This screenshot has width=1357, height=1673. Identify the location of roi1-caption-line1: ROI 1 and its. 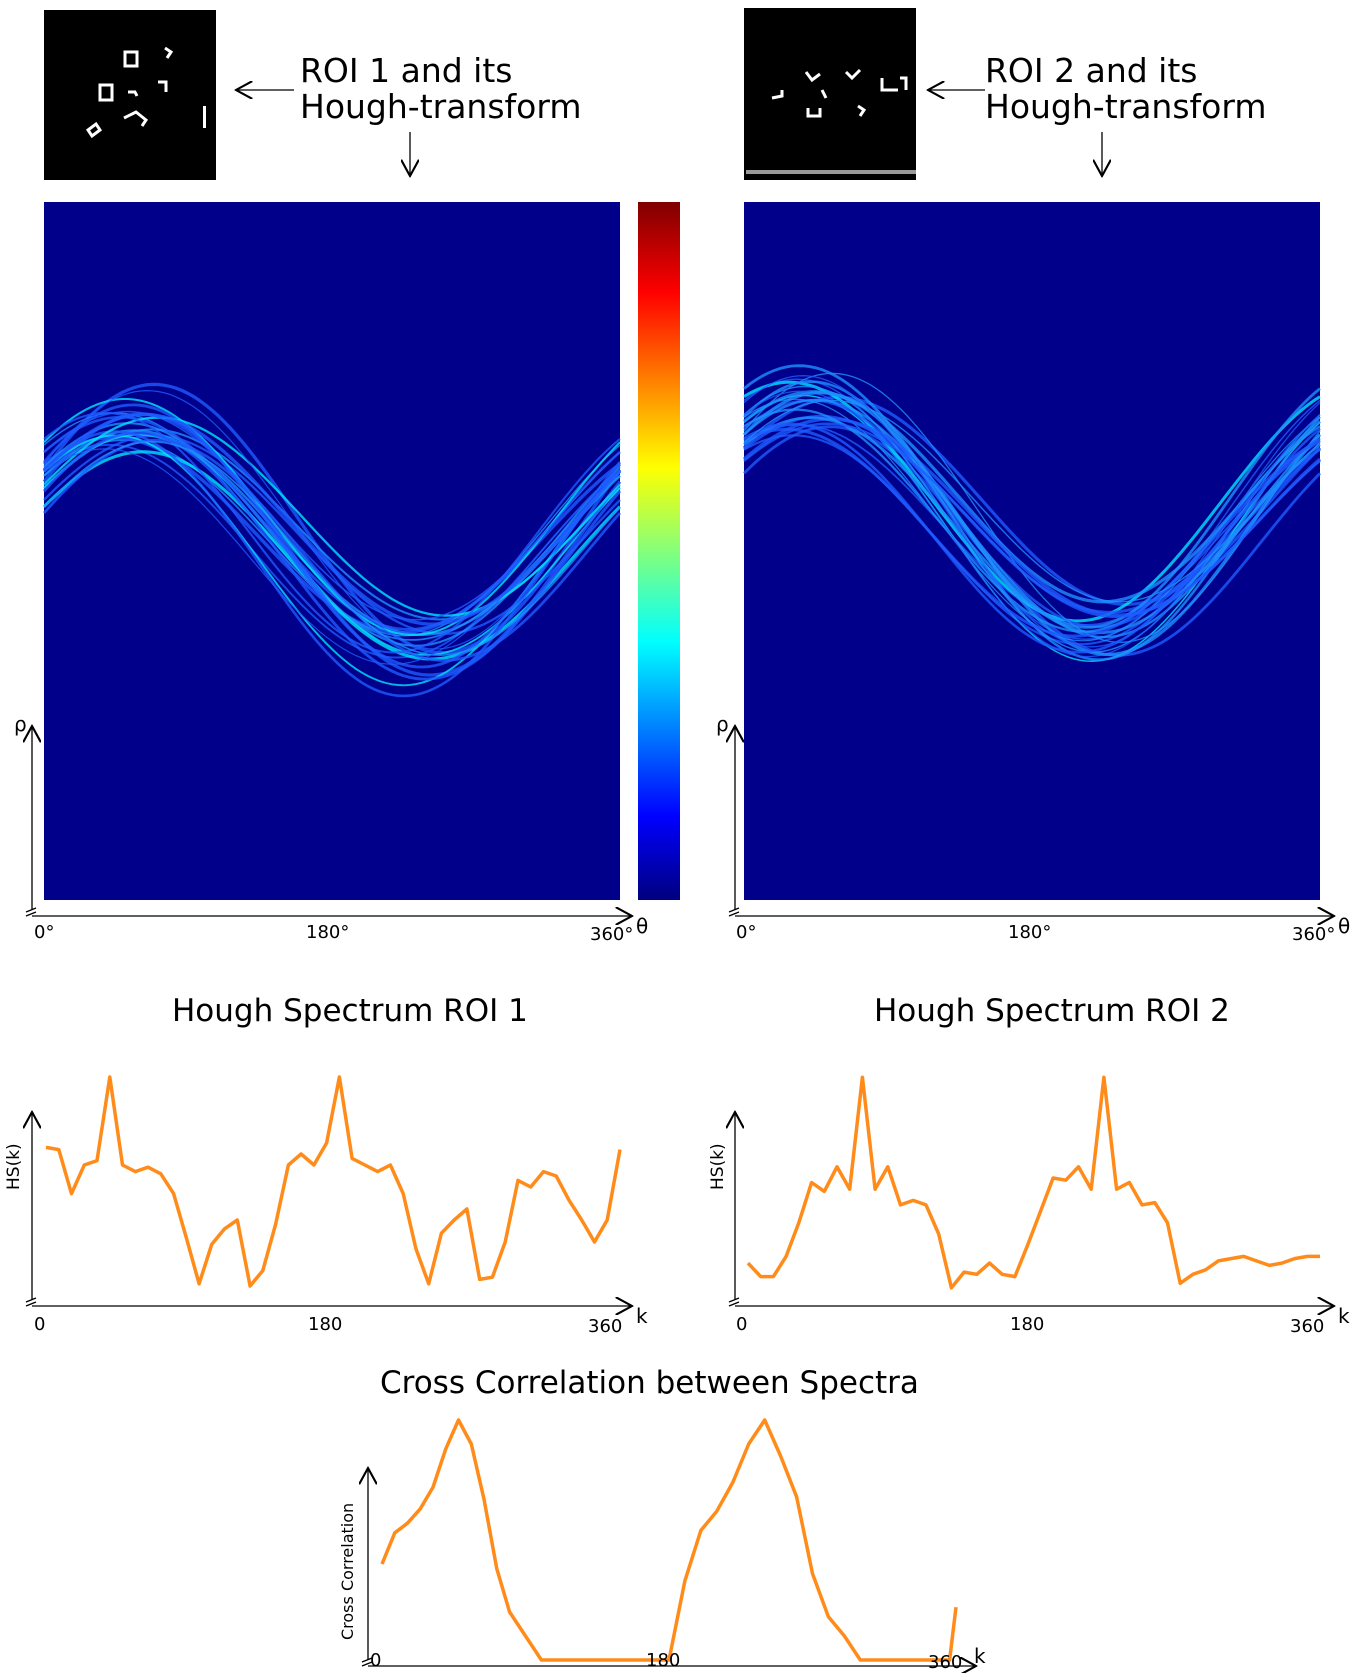
(406, 70).